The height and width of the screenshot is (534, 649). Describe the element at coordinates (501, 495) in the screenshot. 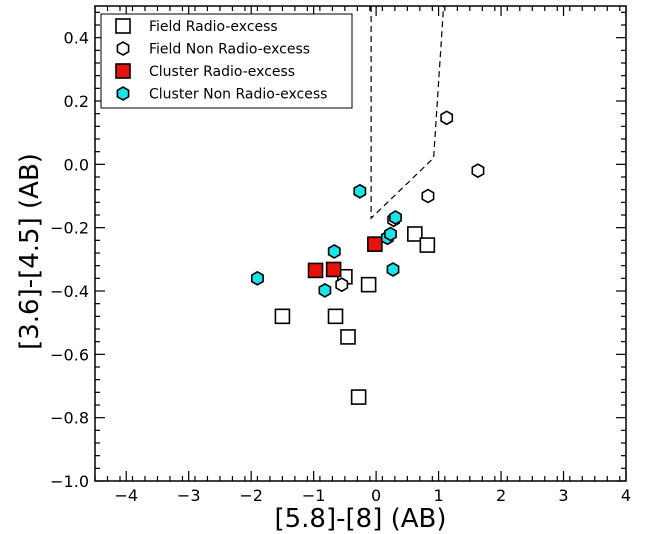

I see `x-tick-label: 2` at that location.